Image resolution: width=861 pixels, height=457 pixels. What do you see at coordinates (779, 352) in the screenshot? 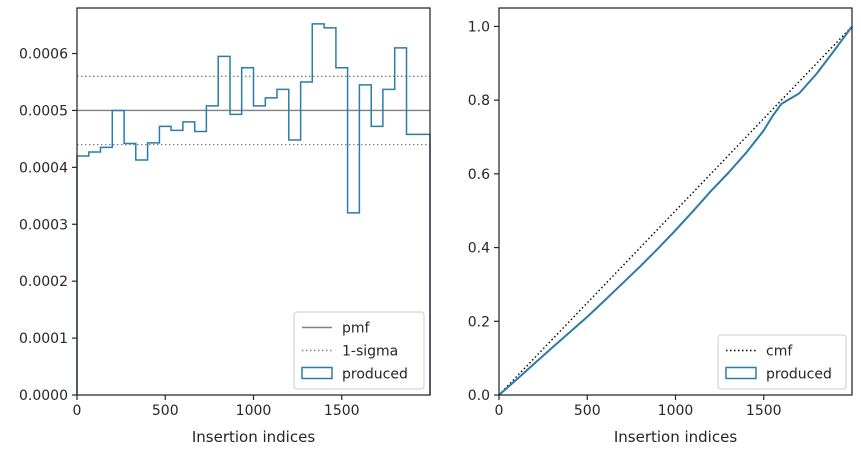
I see `right-legend-label-cmf: cmf` at bounding box center [779, 352].